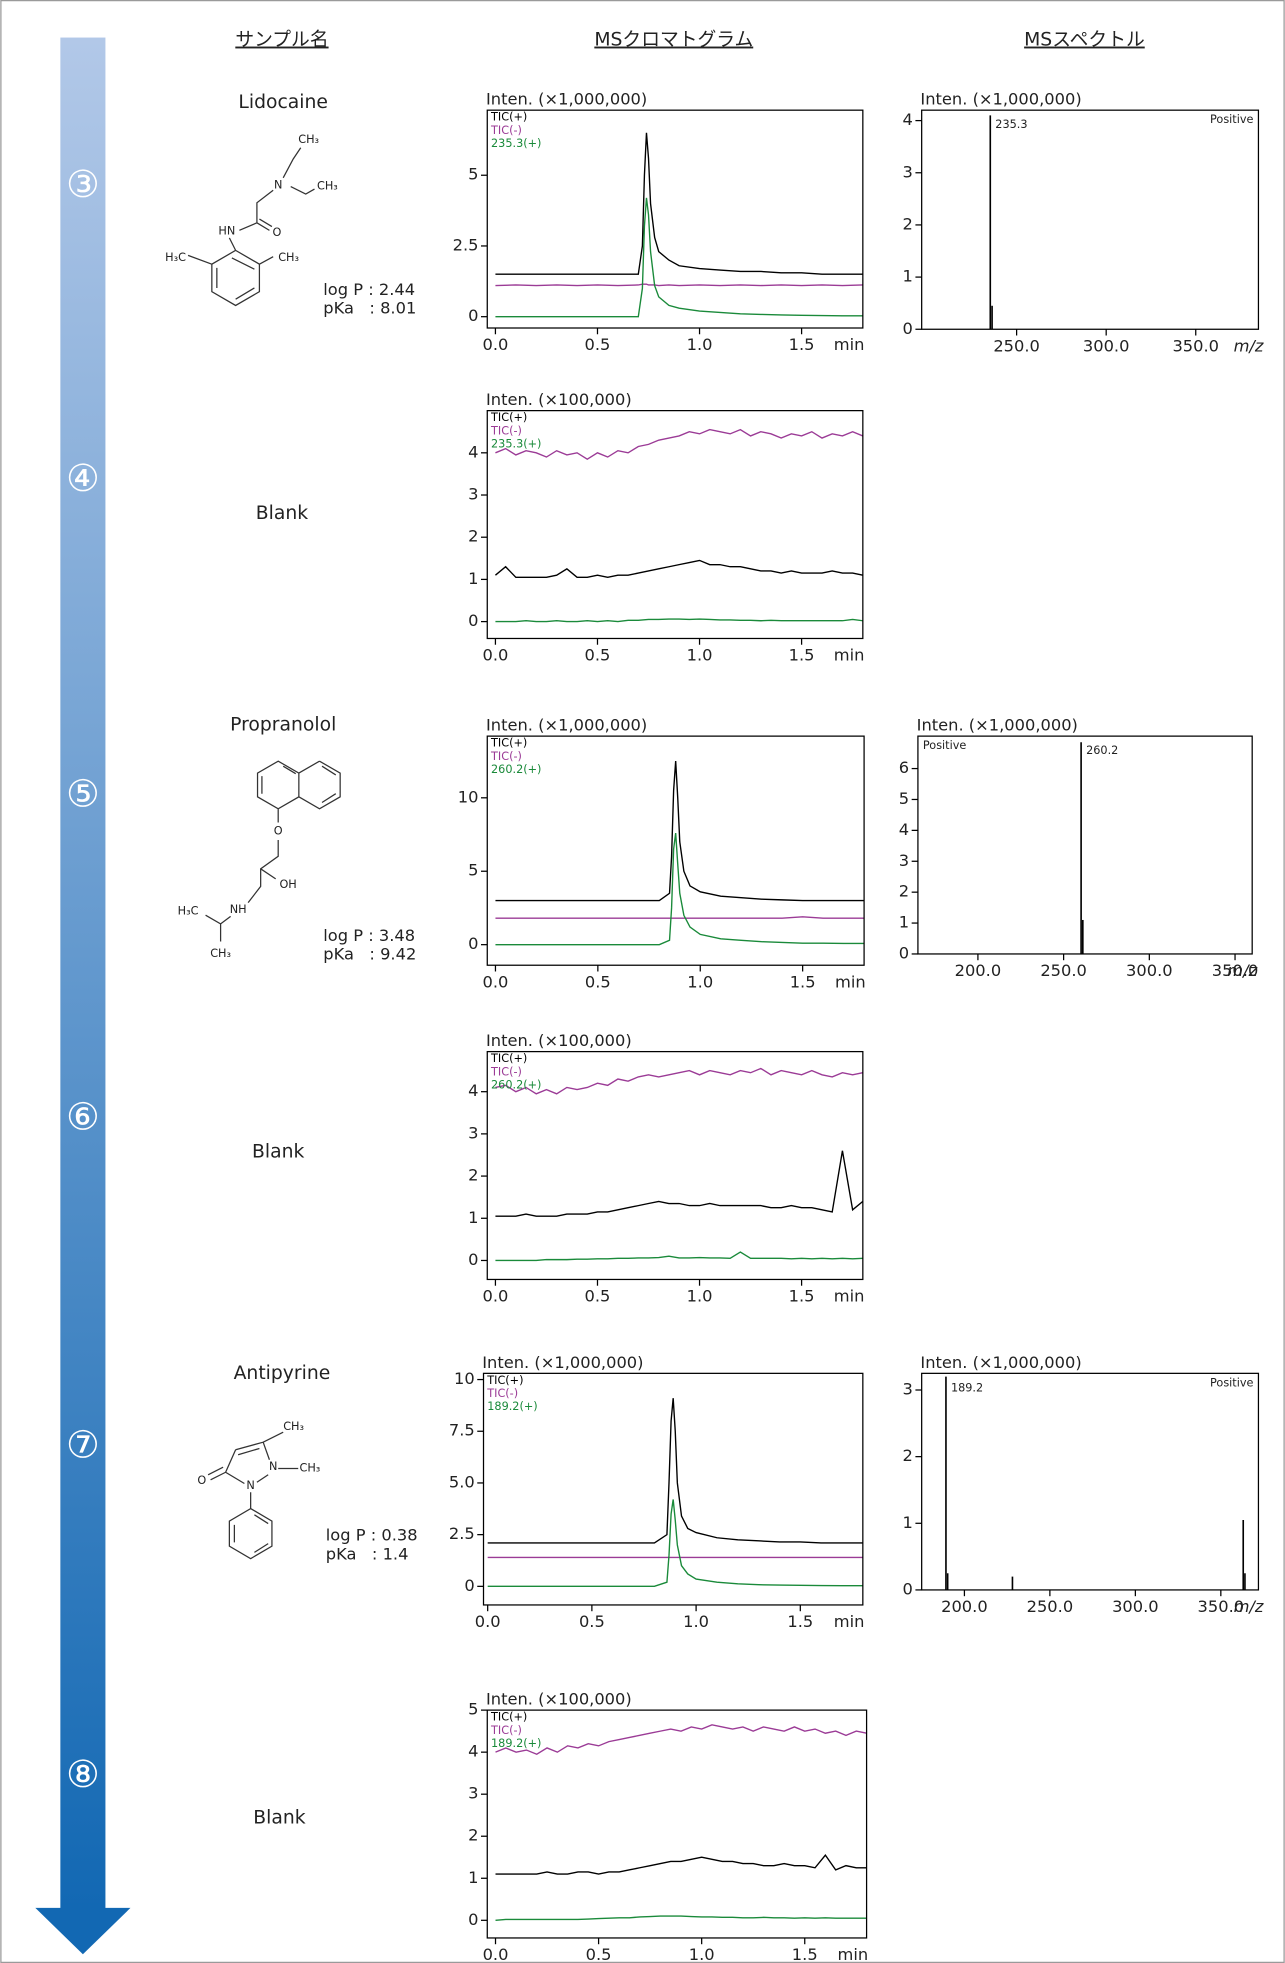 This screenshot has width=1285, height=1963. I want to click on step-number: ⑧, so click(83, 1774).